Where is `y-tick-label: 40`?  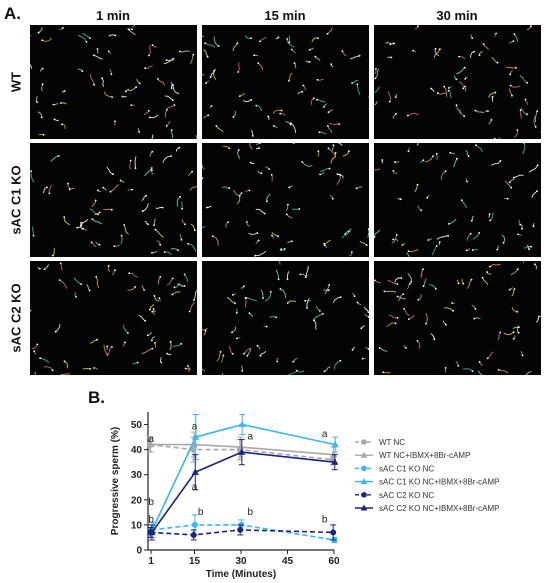
y-tick-label: 40 is located at coordinates (137, 450).